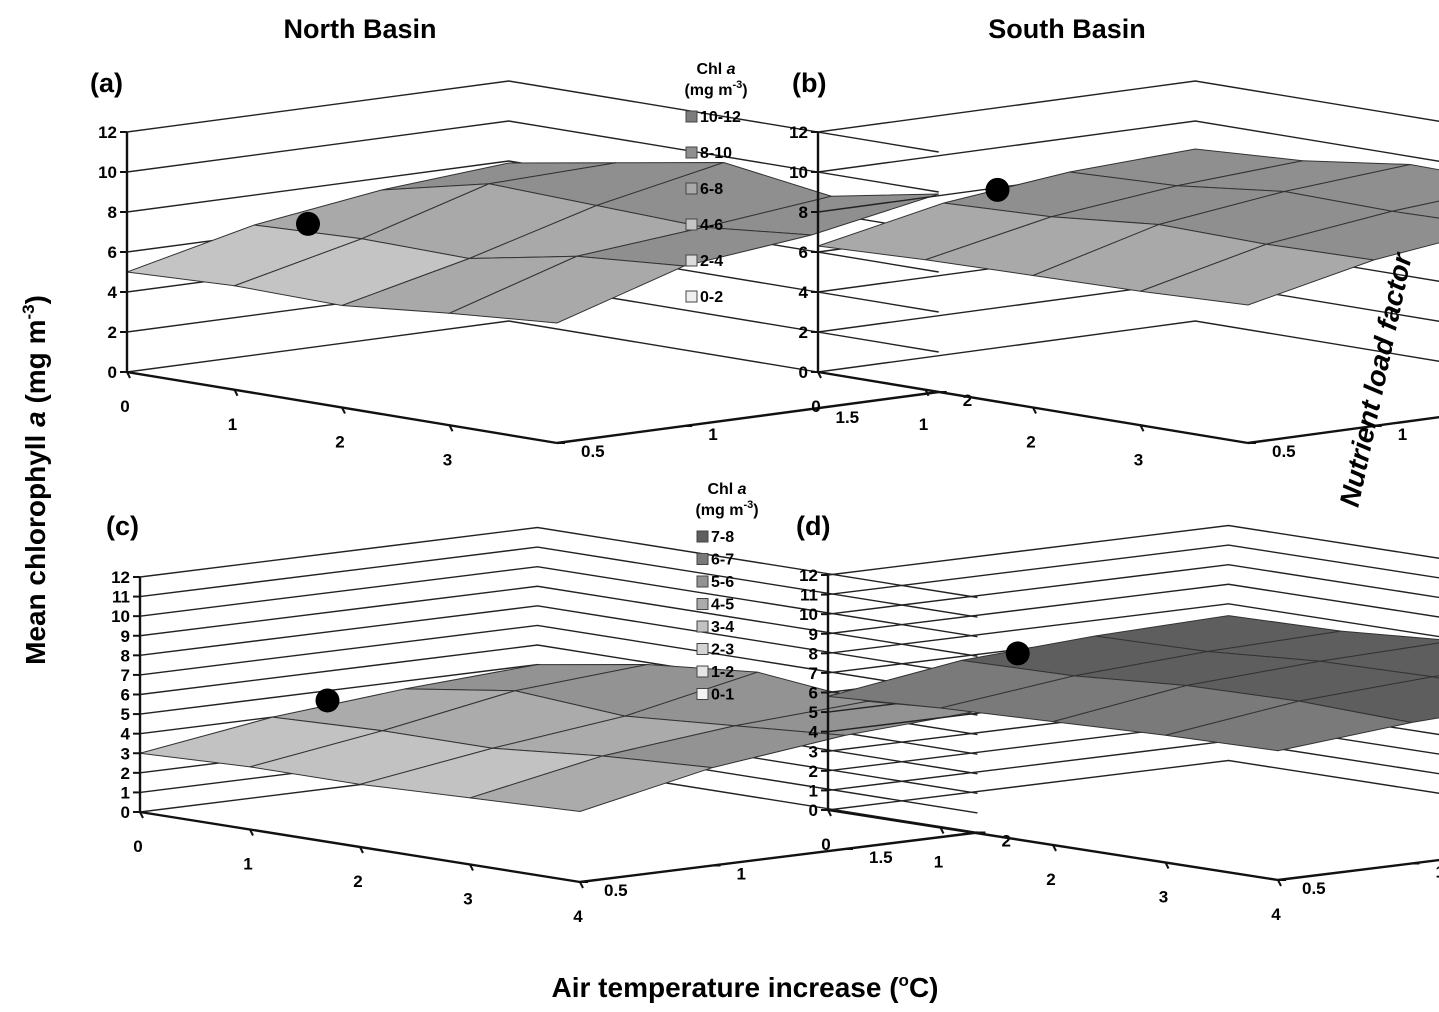  I want to click on y-tick-label: 9, so click(125, 636).